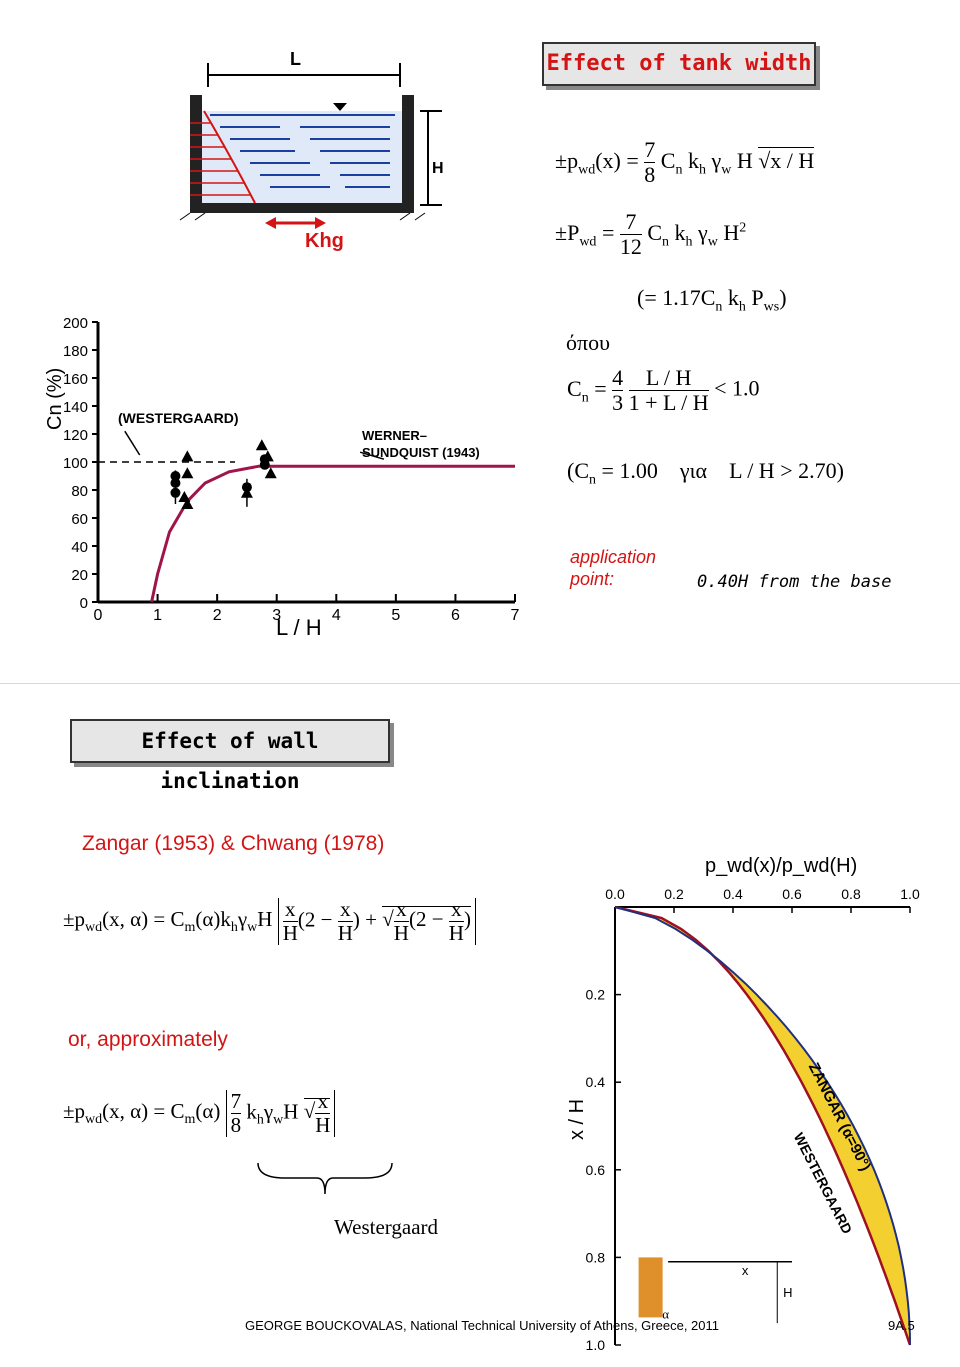 Image resolution: width=960 pixels, height=1367 pixels. Describe the element at coordinates (787, 1292) in the screenshot. I see `dam-inset-H-label: H` at that location.